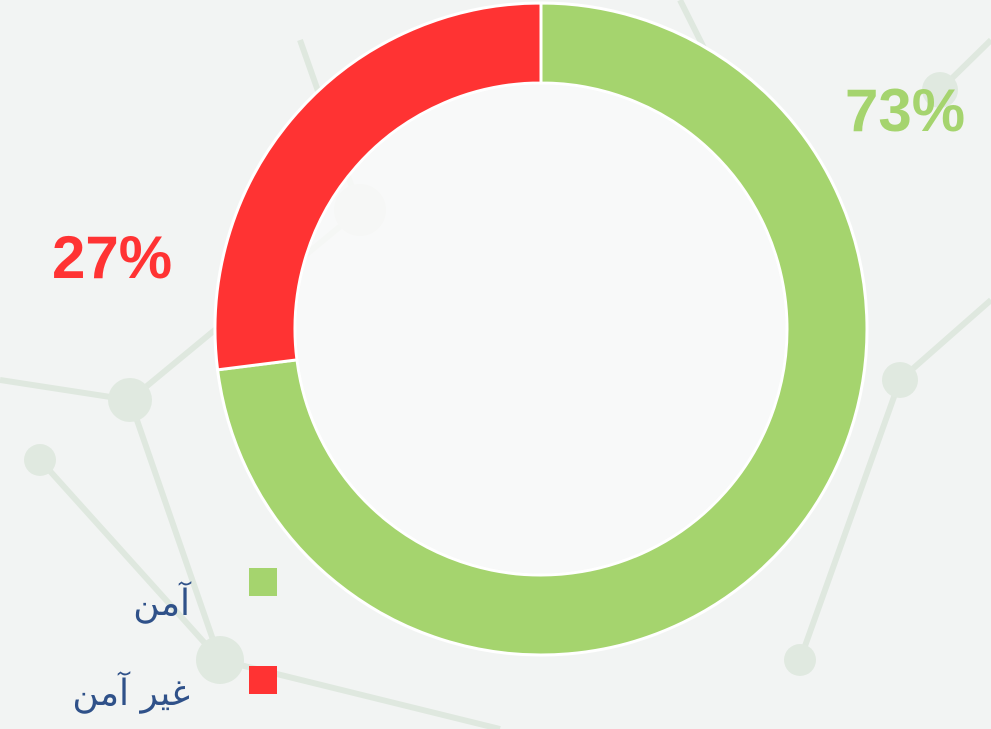  Describe the element at coordinates (131, 692) in the screenshot. I see `legend-label: غير آمن` at that location.